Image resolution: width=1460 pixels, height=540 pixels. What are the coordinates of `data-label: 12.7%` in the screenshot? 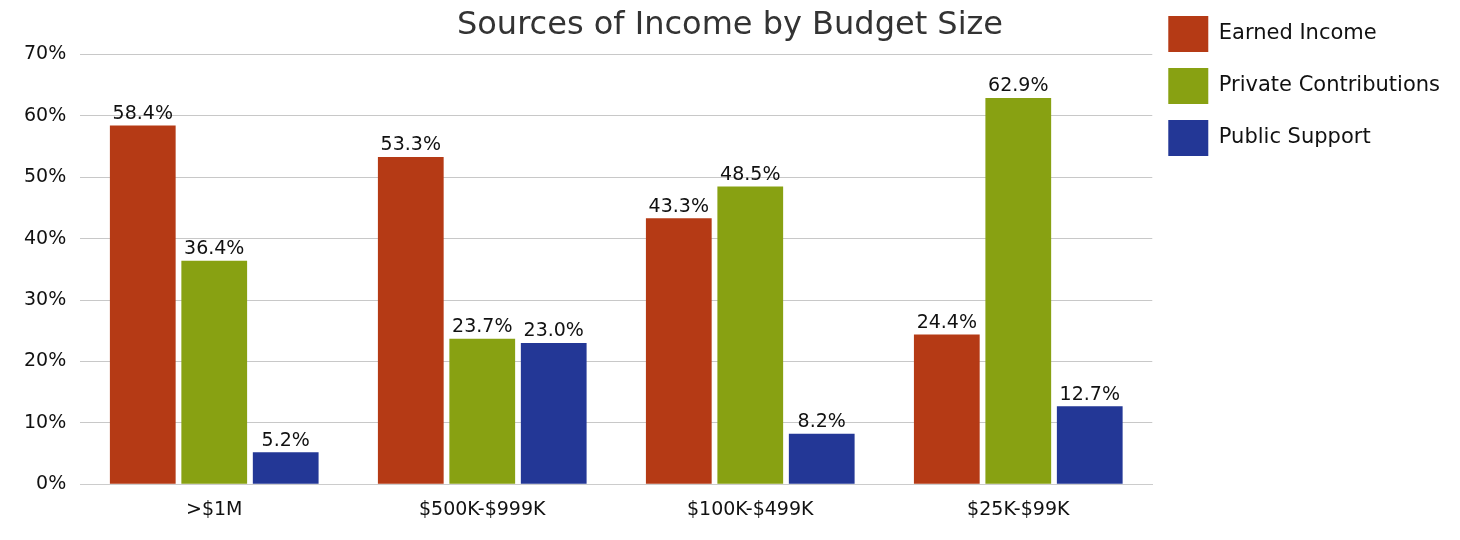 It's located at (1089, 392).